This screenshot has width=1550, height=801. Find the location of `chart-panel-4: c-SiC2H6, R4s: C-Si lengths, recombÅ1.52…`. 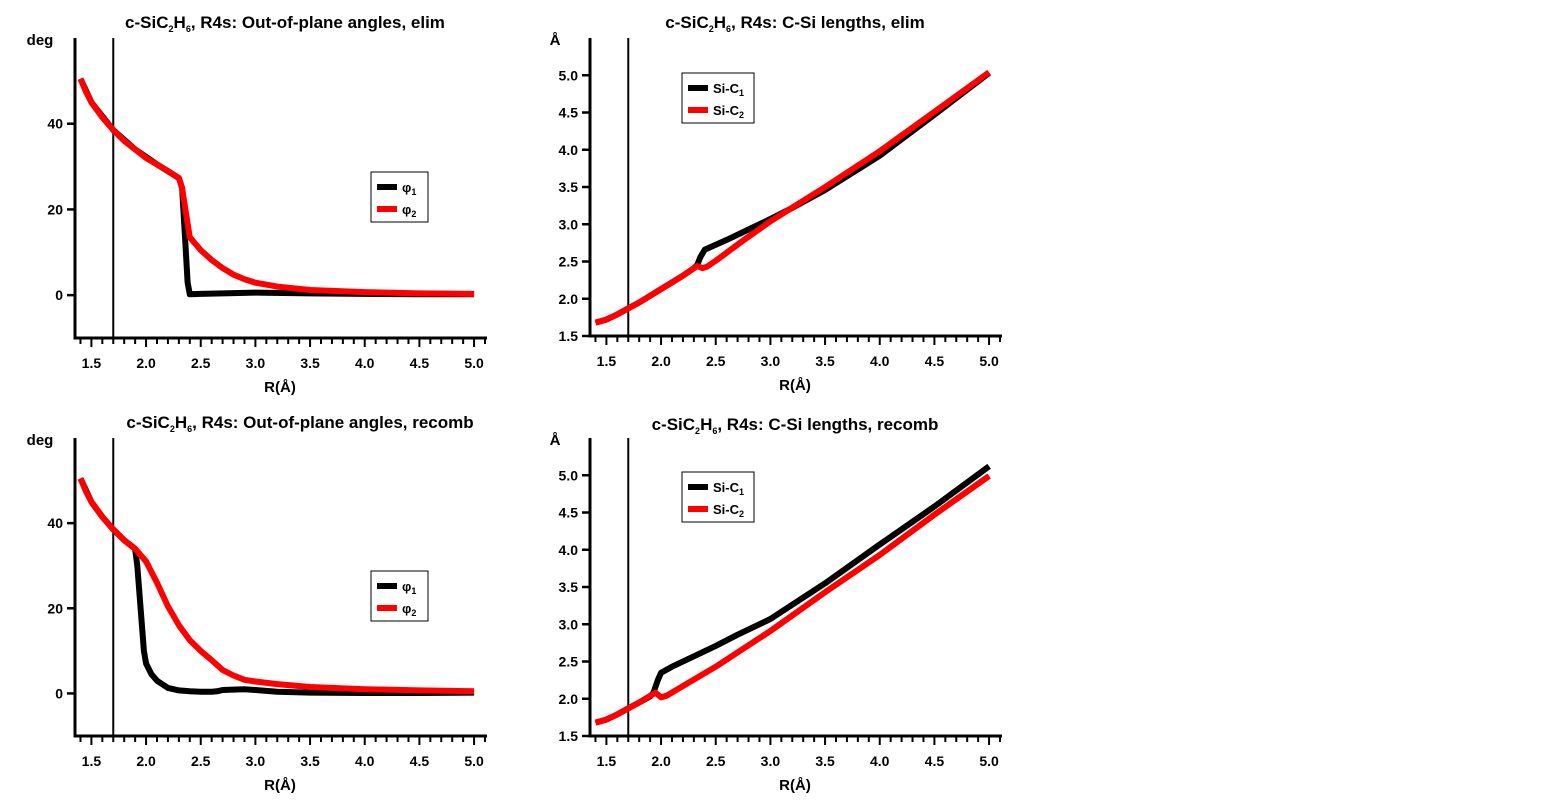

chart-panel-4: c-SiC2H6, R4s: C-Si lengths, recombÅ1.52… is located at coordinates (776, 604).